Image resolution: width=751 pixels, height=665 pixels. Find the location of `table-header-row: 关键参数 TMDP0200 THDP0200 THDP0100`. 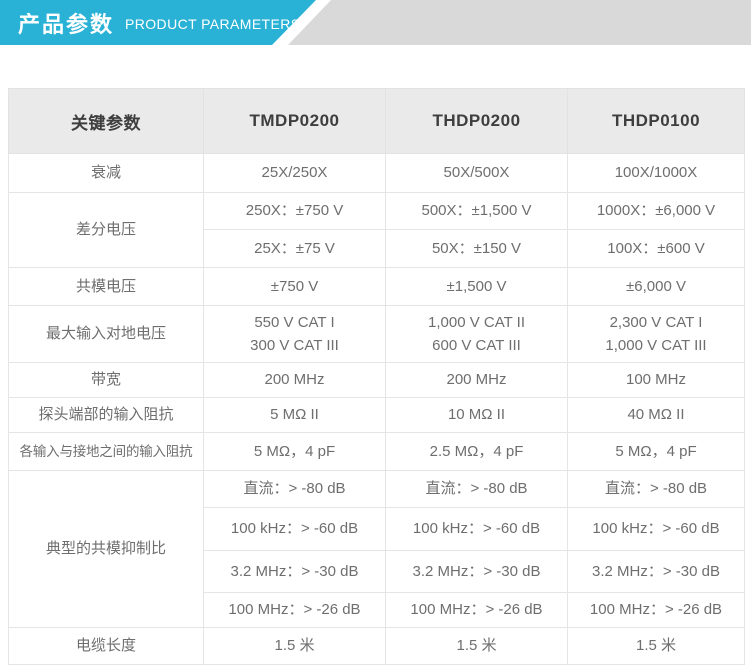

table-header-row: 关键参数 TMDP0200 THDP0200 THDP0100 is located at coordinates (376, 121).